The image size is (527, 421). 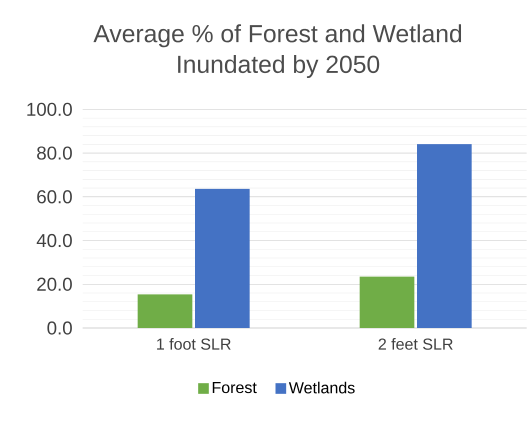 What do you see at coordinates (54, 197) in the screenshot?
I see `y-tick-label: 60.0` at bounding box center [54, 197].